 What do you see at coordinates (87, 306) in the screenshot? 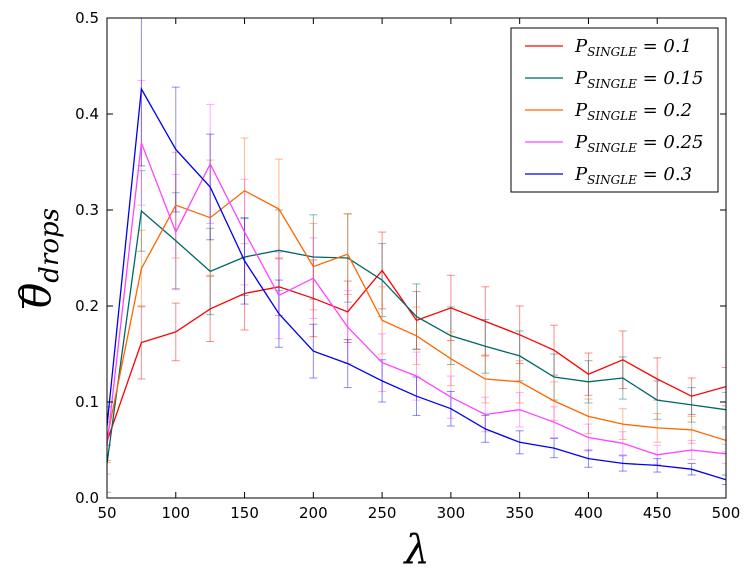
I see `y-tick-label: 0.2` at bounding box center [87, 306].